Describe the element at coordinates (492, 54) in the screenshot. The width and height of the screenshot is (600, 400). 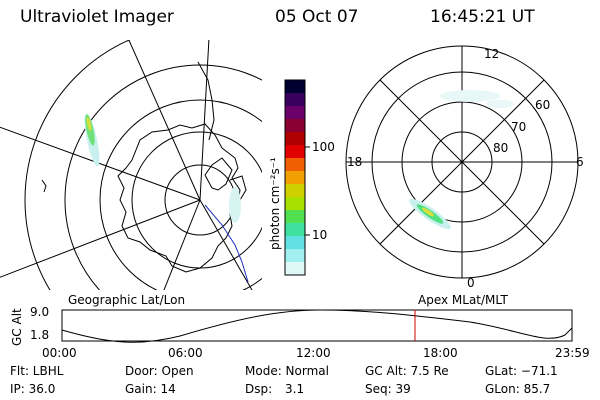
I see `polar-label-12: 12` at that location.